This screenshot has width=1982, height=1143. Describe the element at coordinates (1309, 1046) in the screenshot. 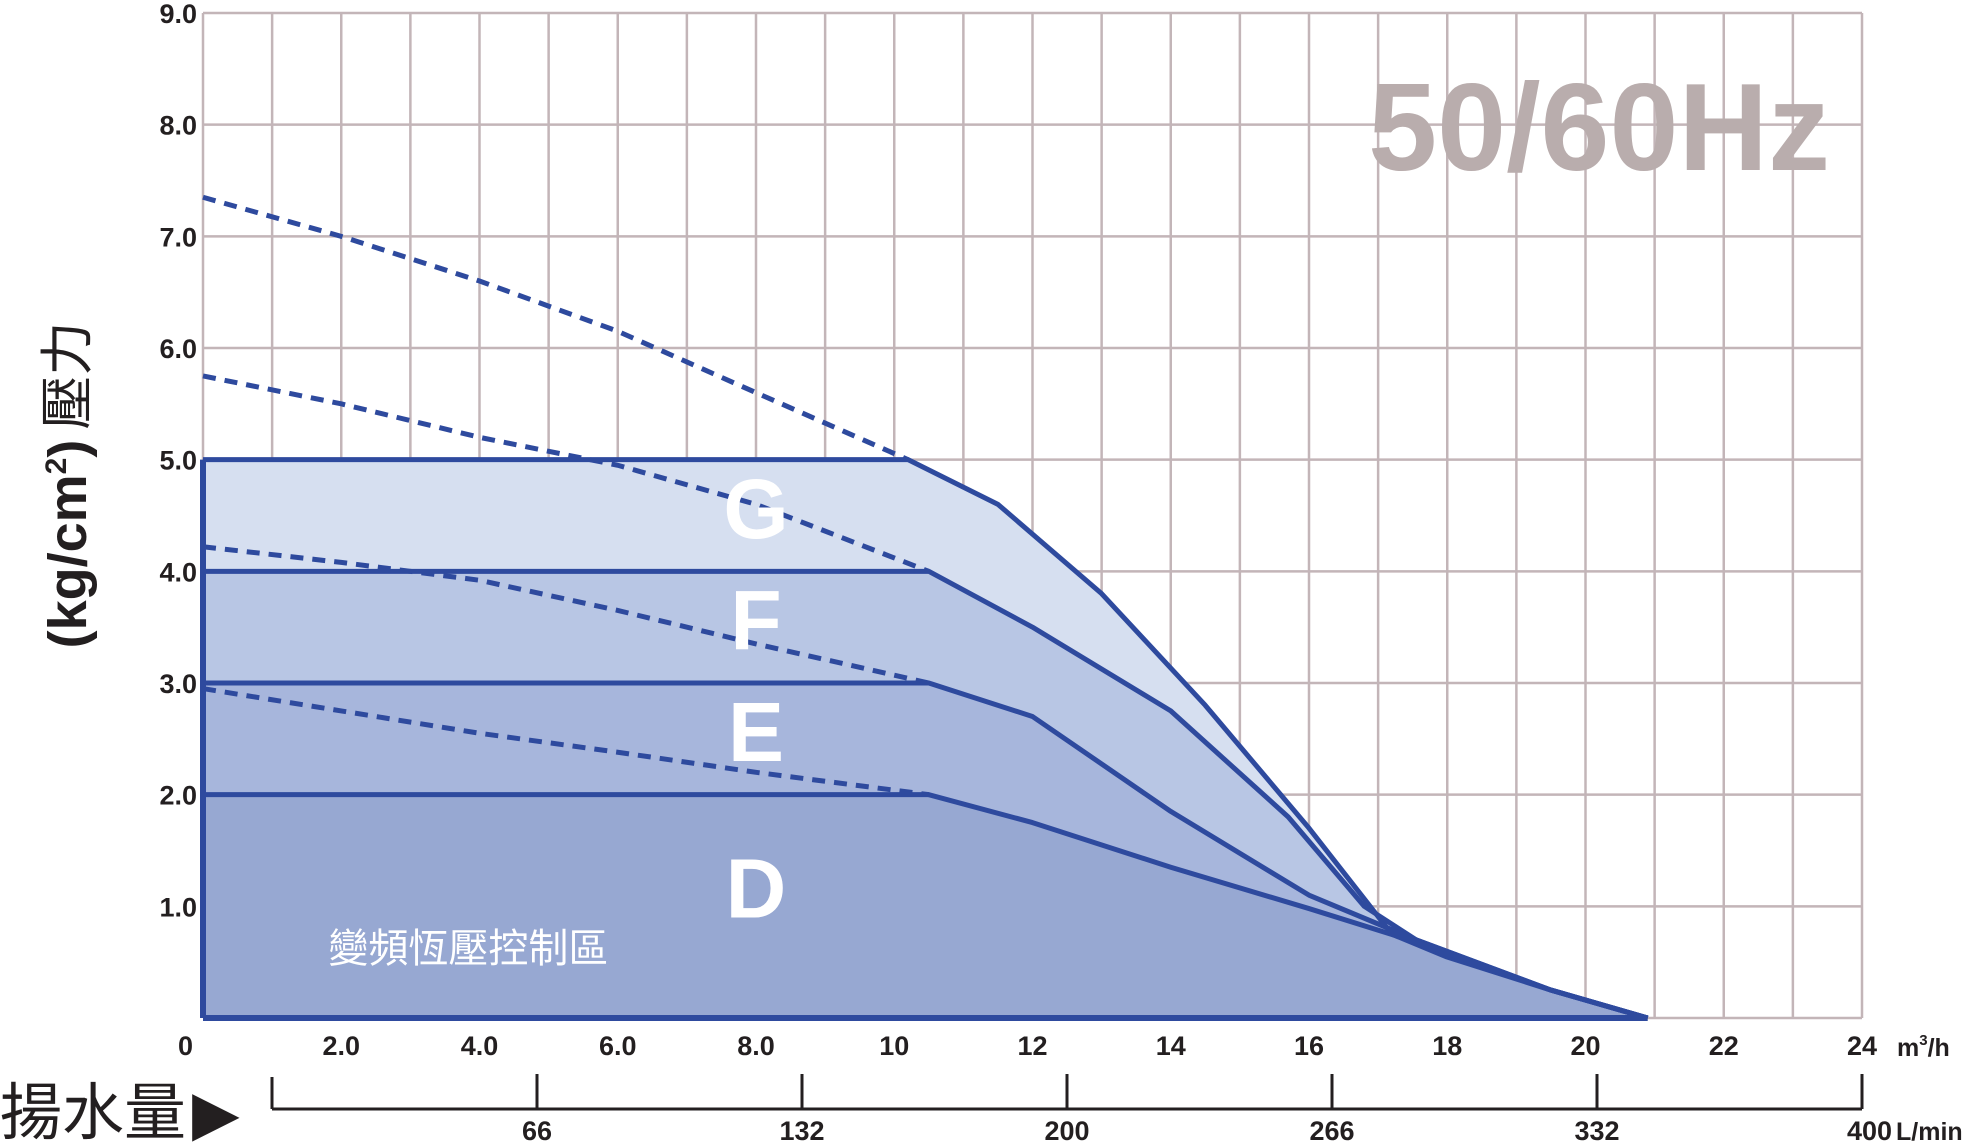

I see `x-tick-label: 16` at that location.